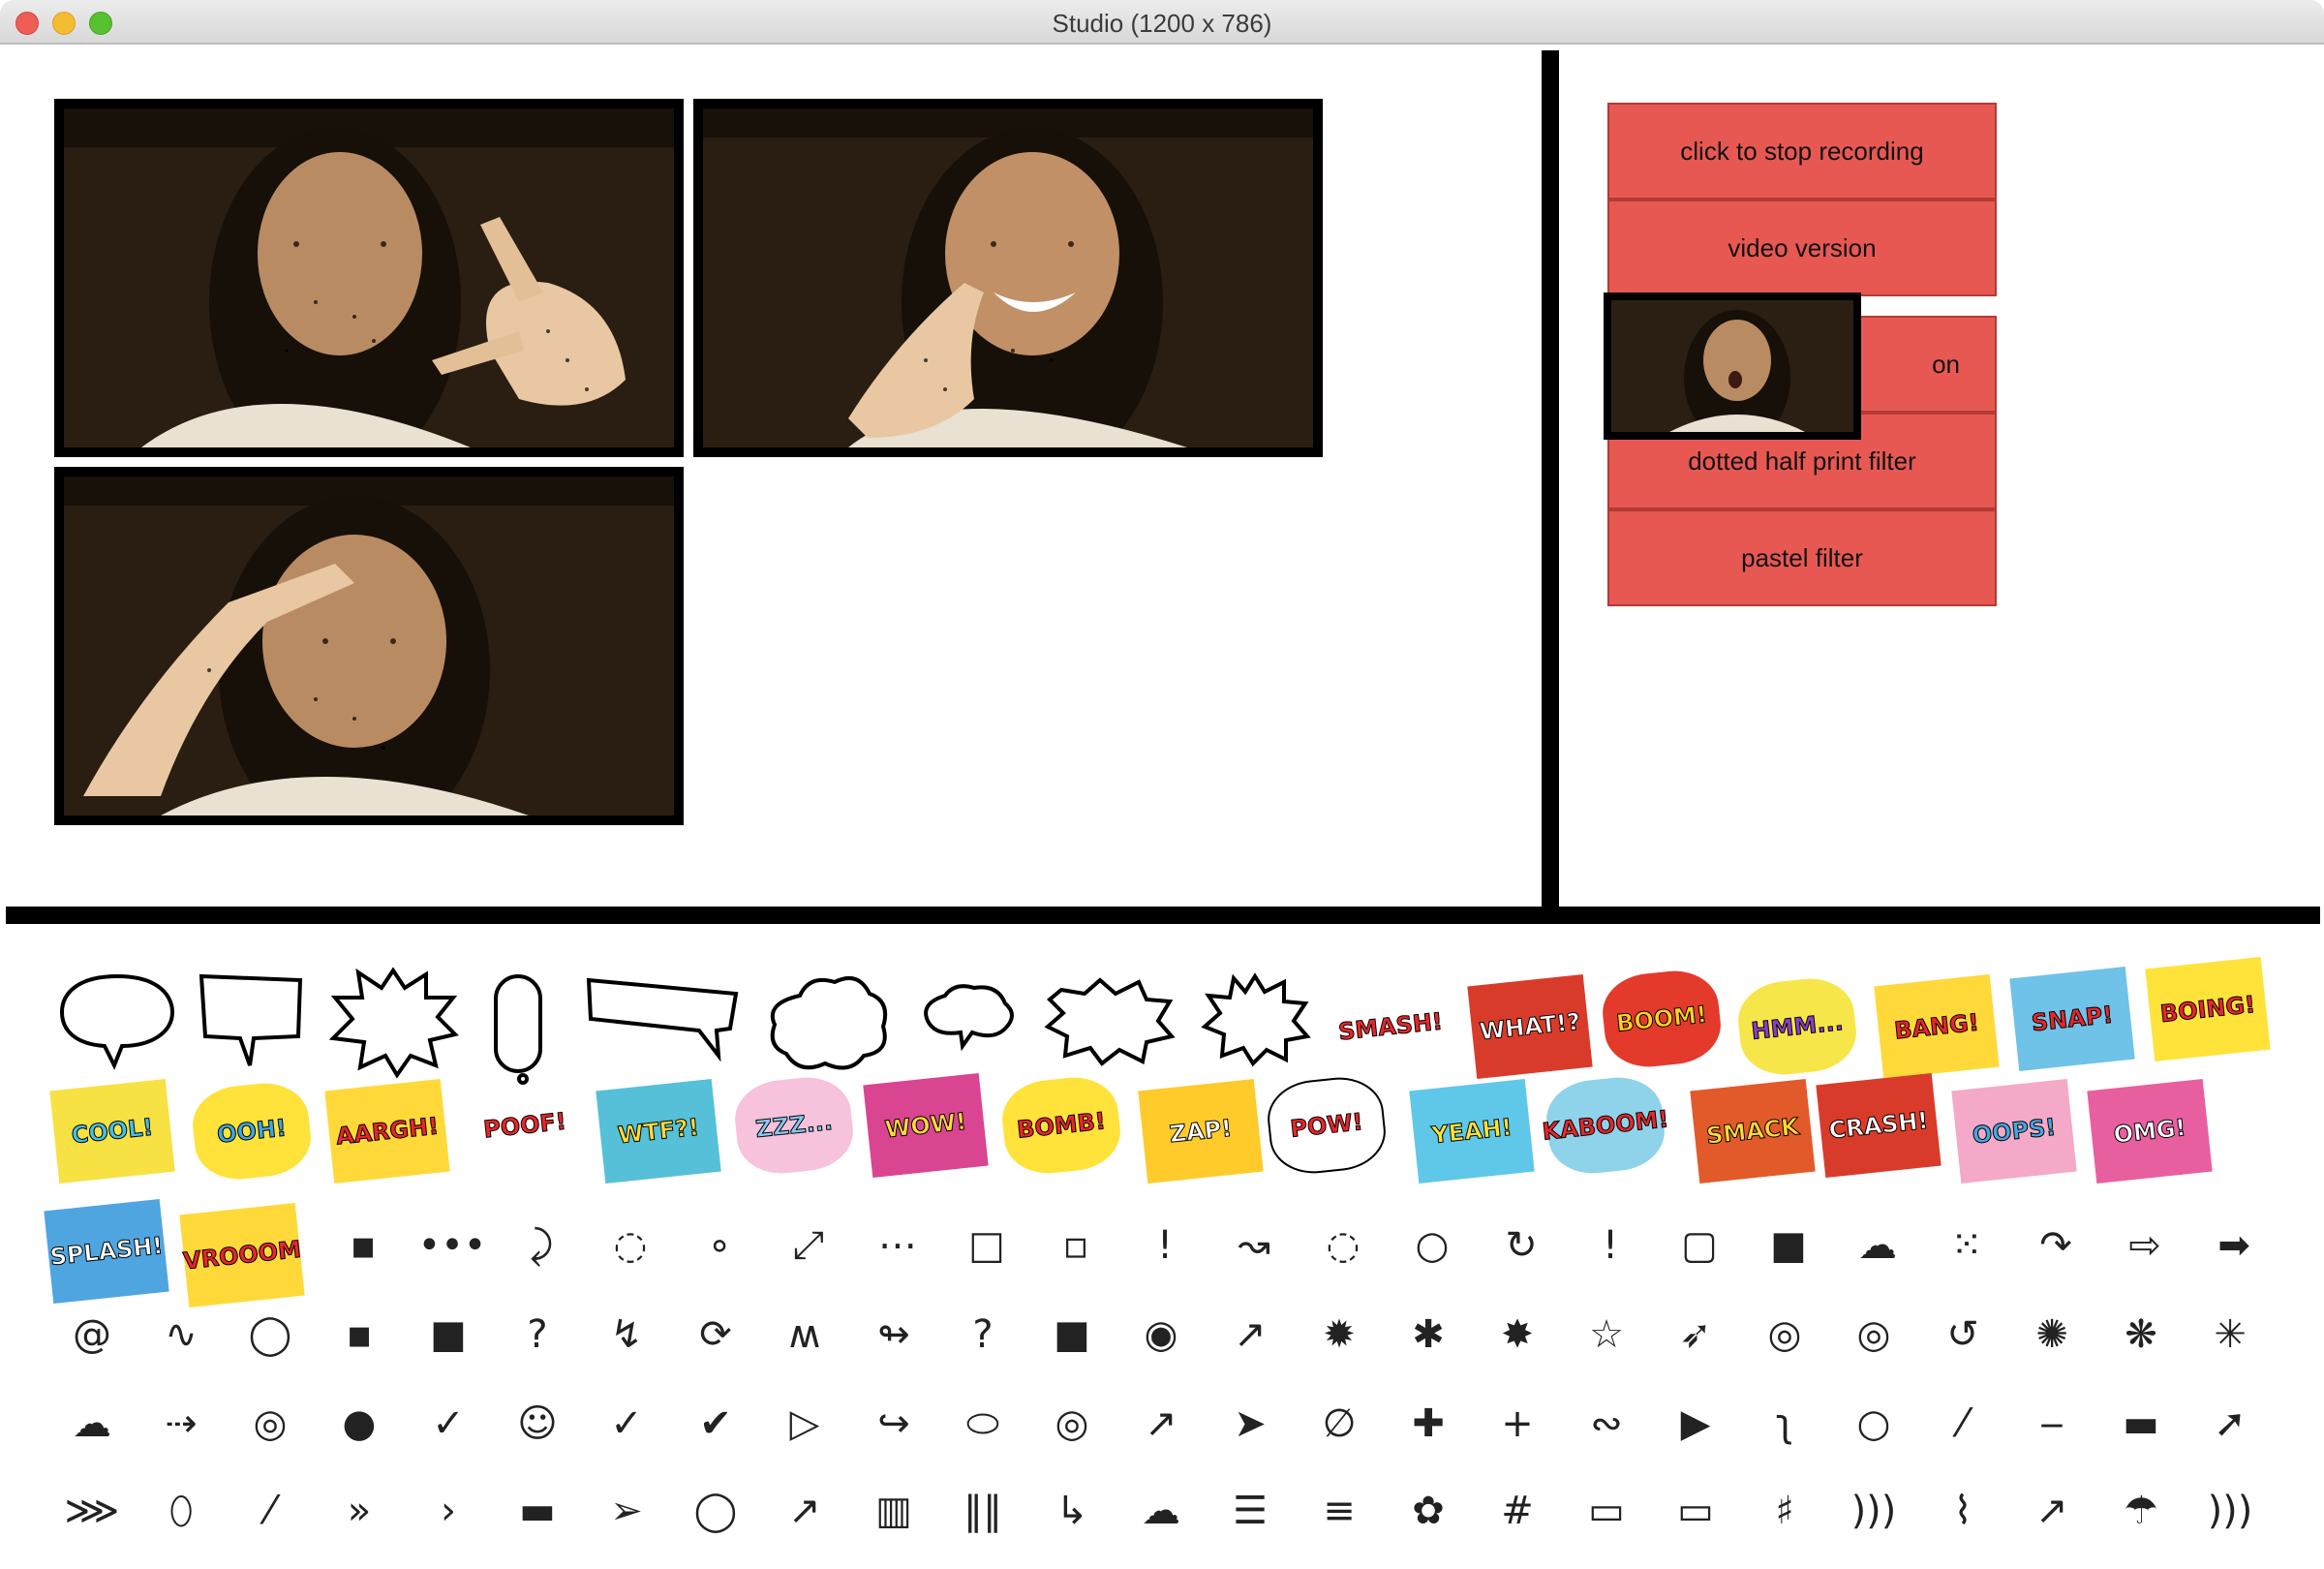 The height and width of the screenshot is (1569, 2324). I want to click on zap-word-sticker: ZAP!, so click(1201, 1131).